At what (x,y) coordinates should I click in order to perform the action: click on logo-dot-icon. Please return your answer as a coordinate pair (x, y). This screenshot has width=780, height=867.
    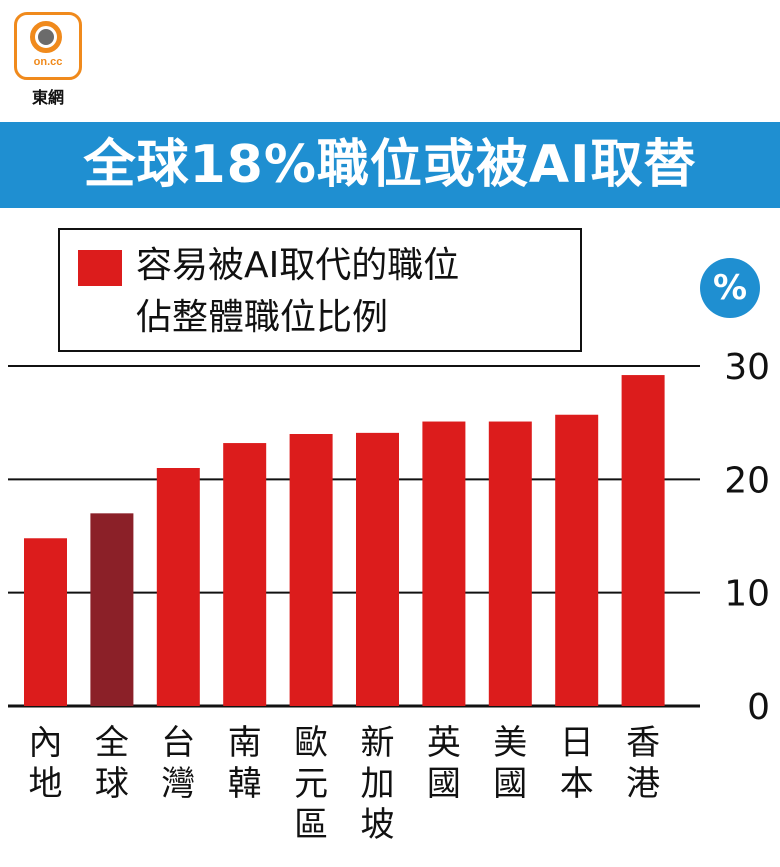
    Looking at the image, I should click on (46, 37).